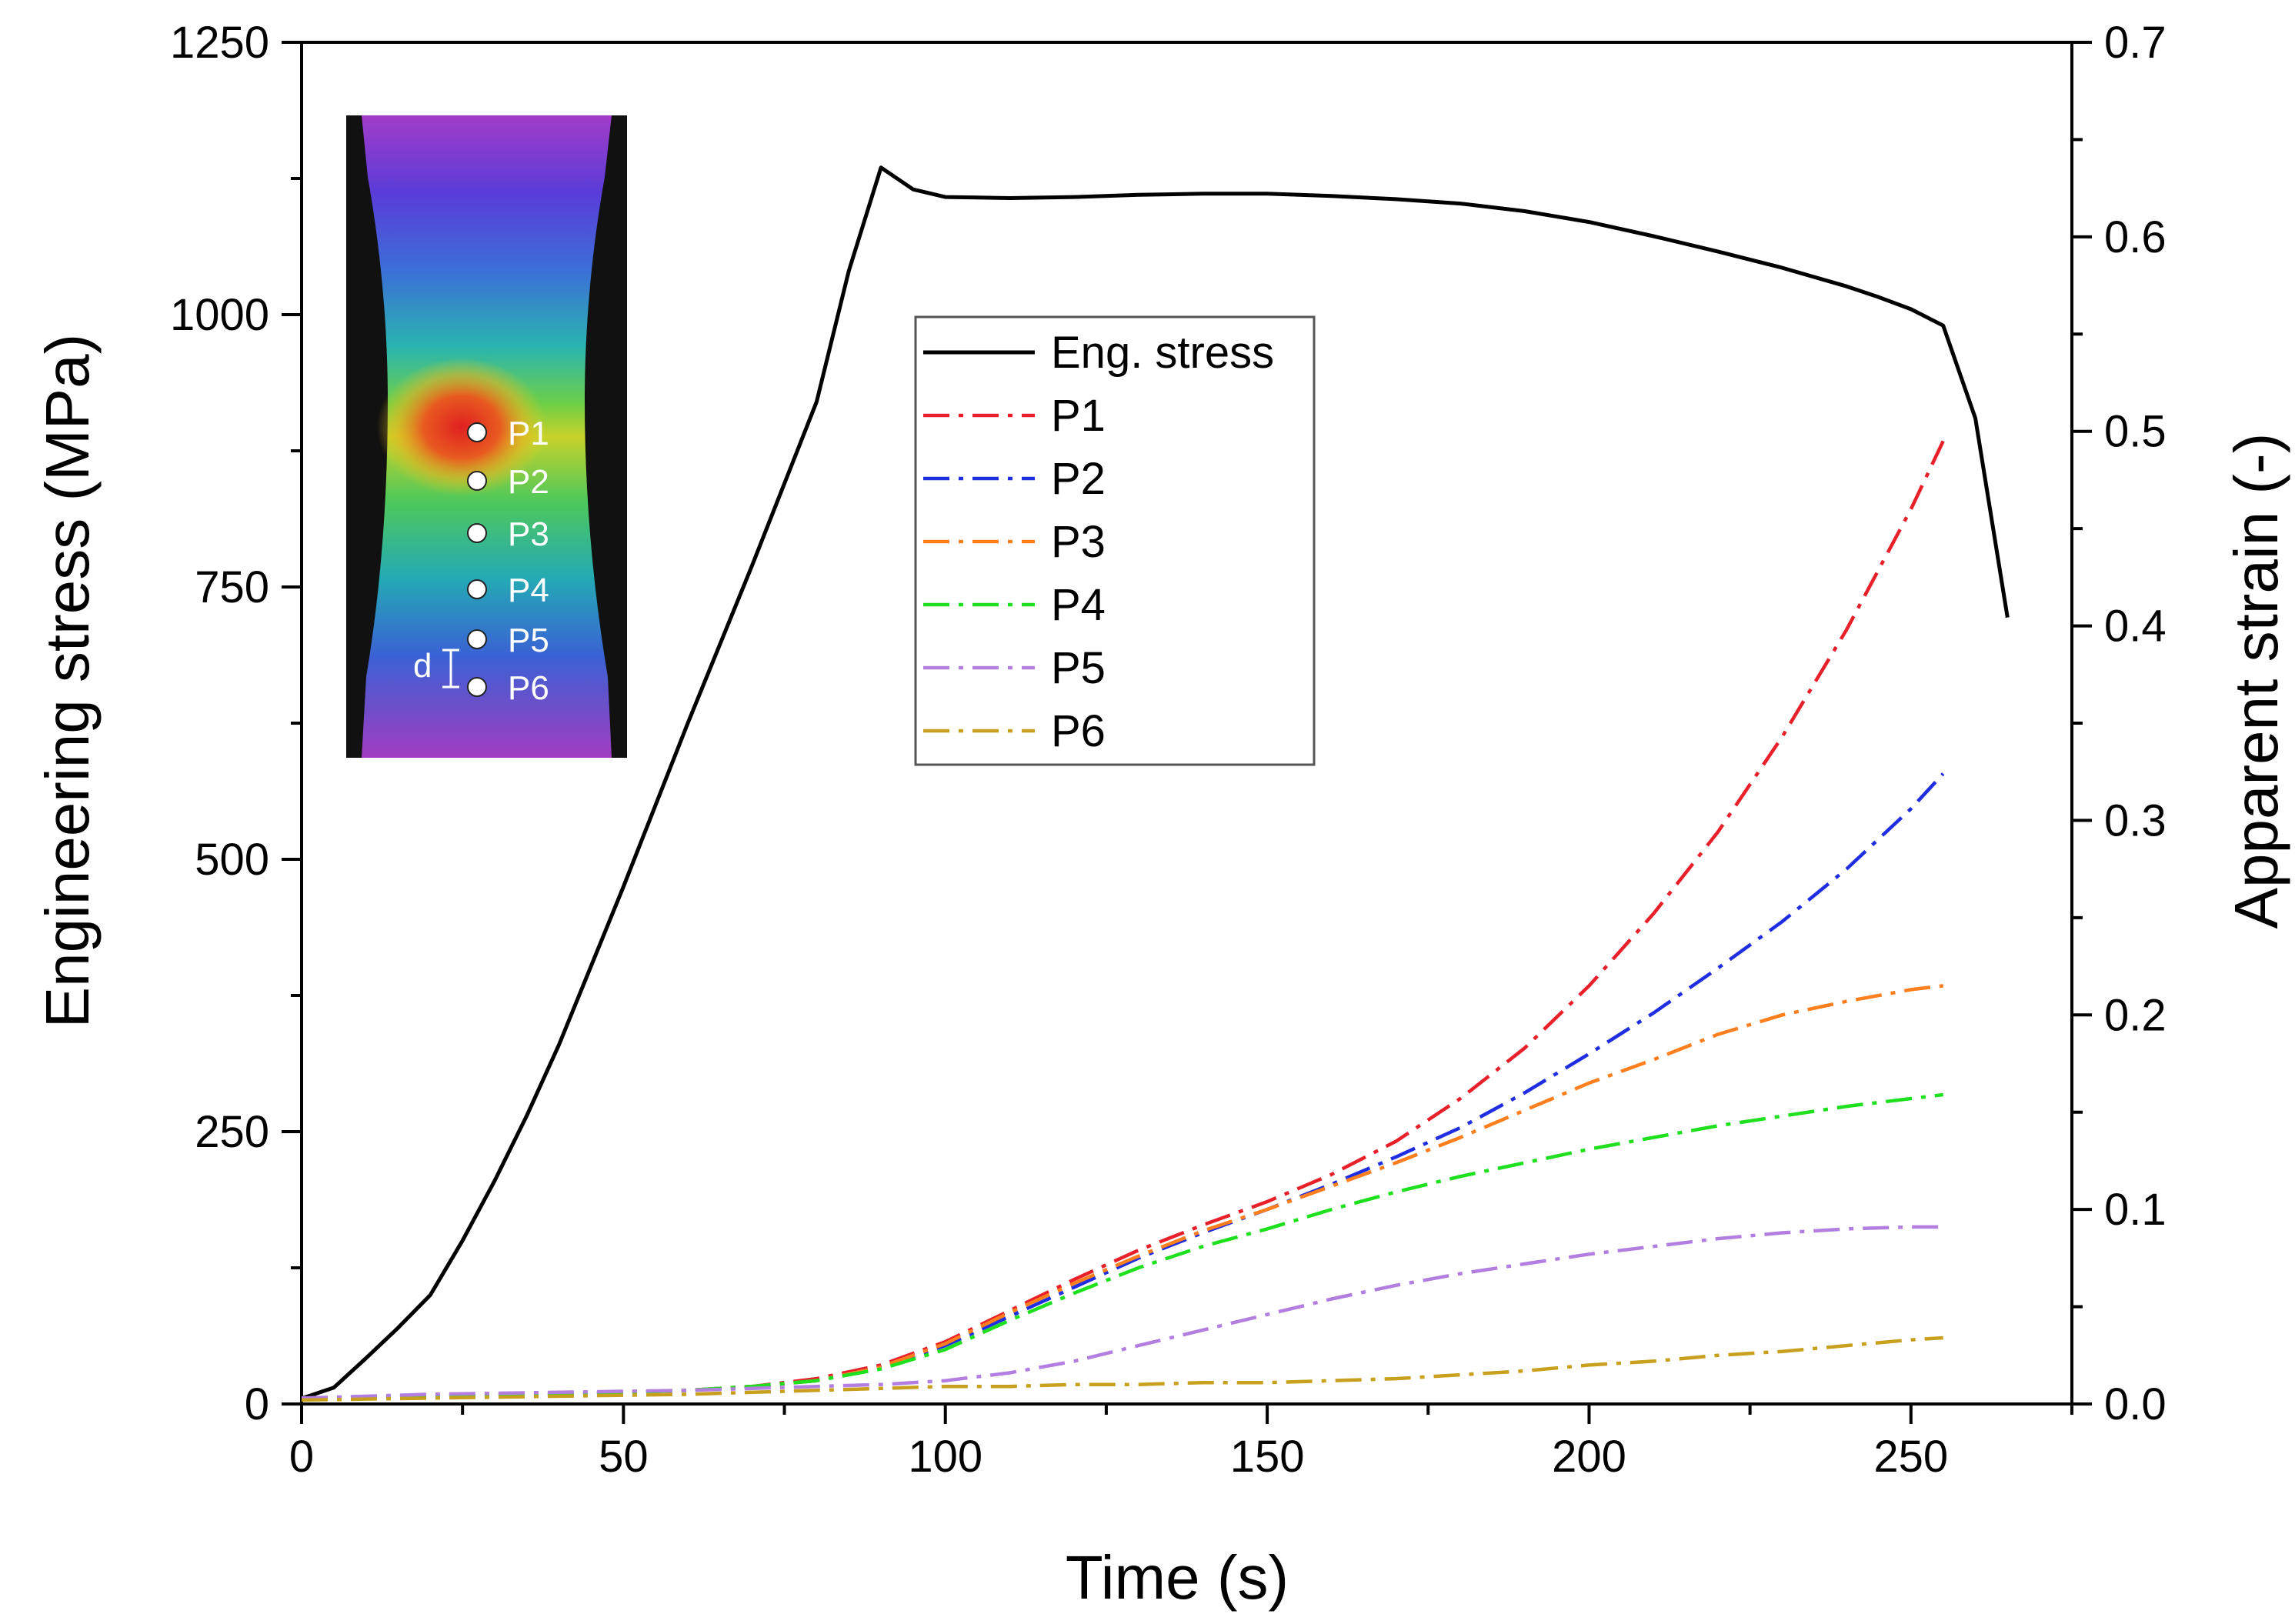 The height and width of the screenshot is (1624, 2295). Describe the element at coordinates (528, 640) in the screenshot. I see `inset-point-label: P5` at that location.